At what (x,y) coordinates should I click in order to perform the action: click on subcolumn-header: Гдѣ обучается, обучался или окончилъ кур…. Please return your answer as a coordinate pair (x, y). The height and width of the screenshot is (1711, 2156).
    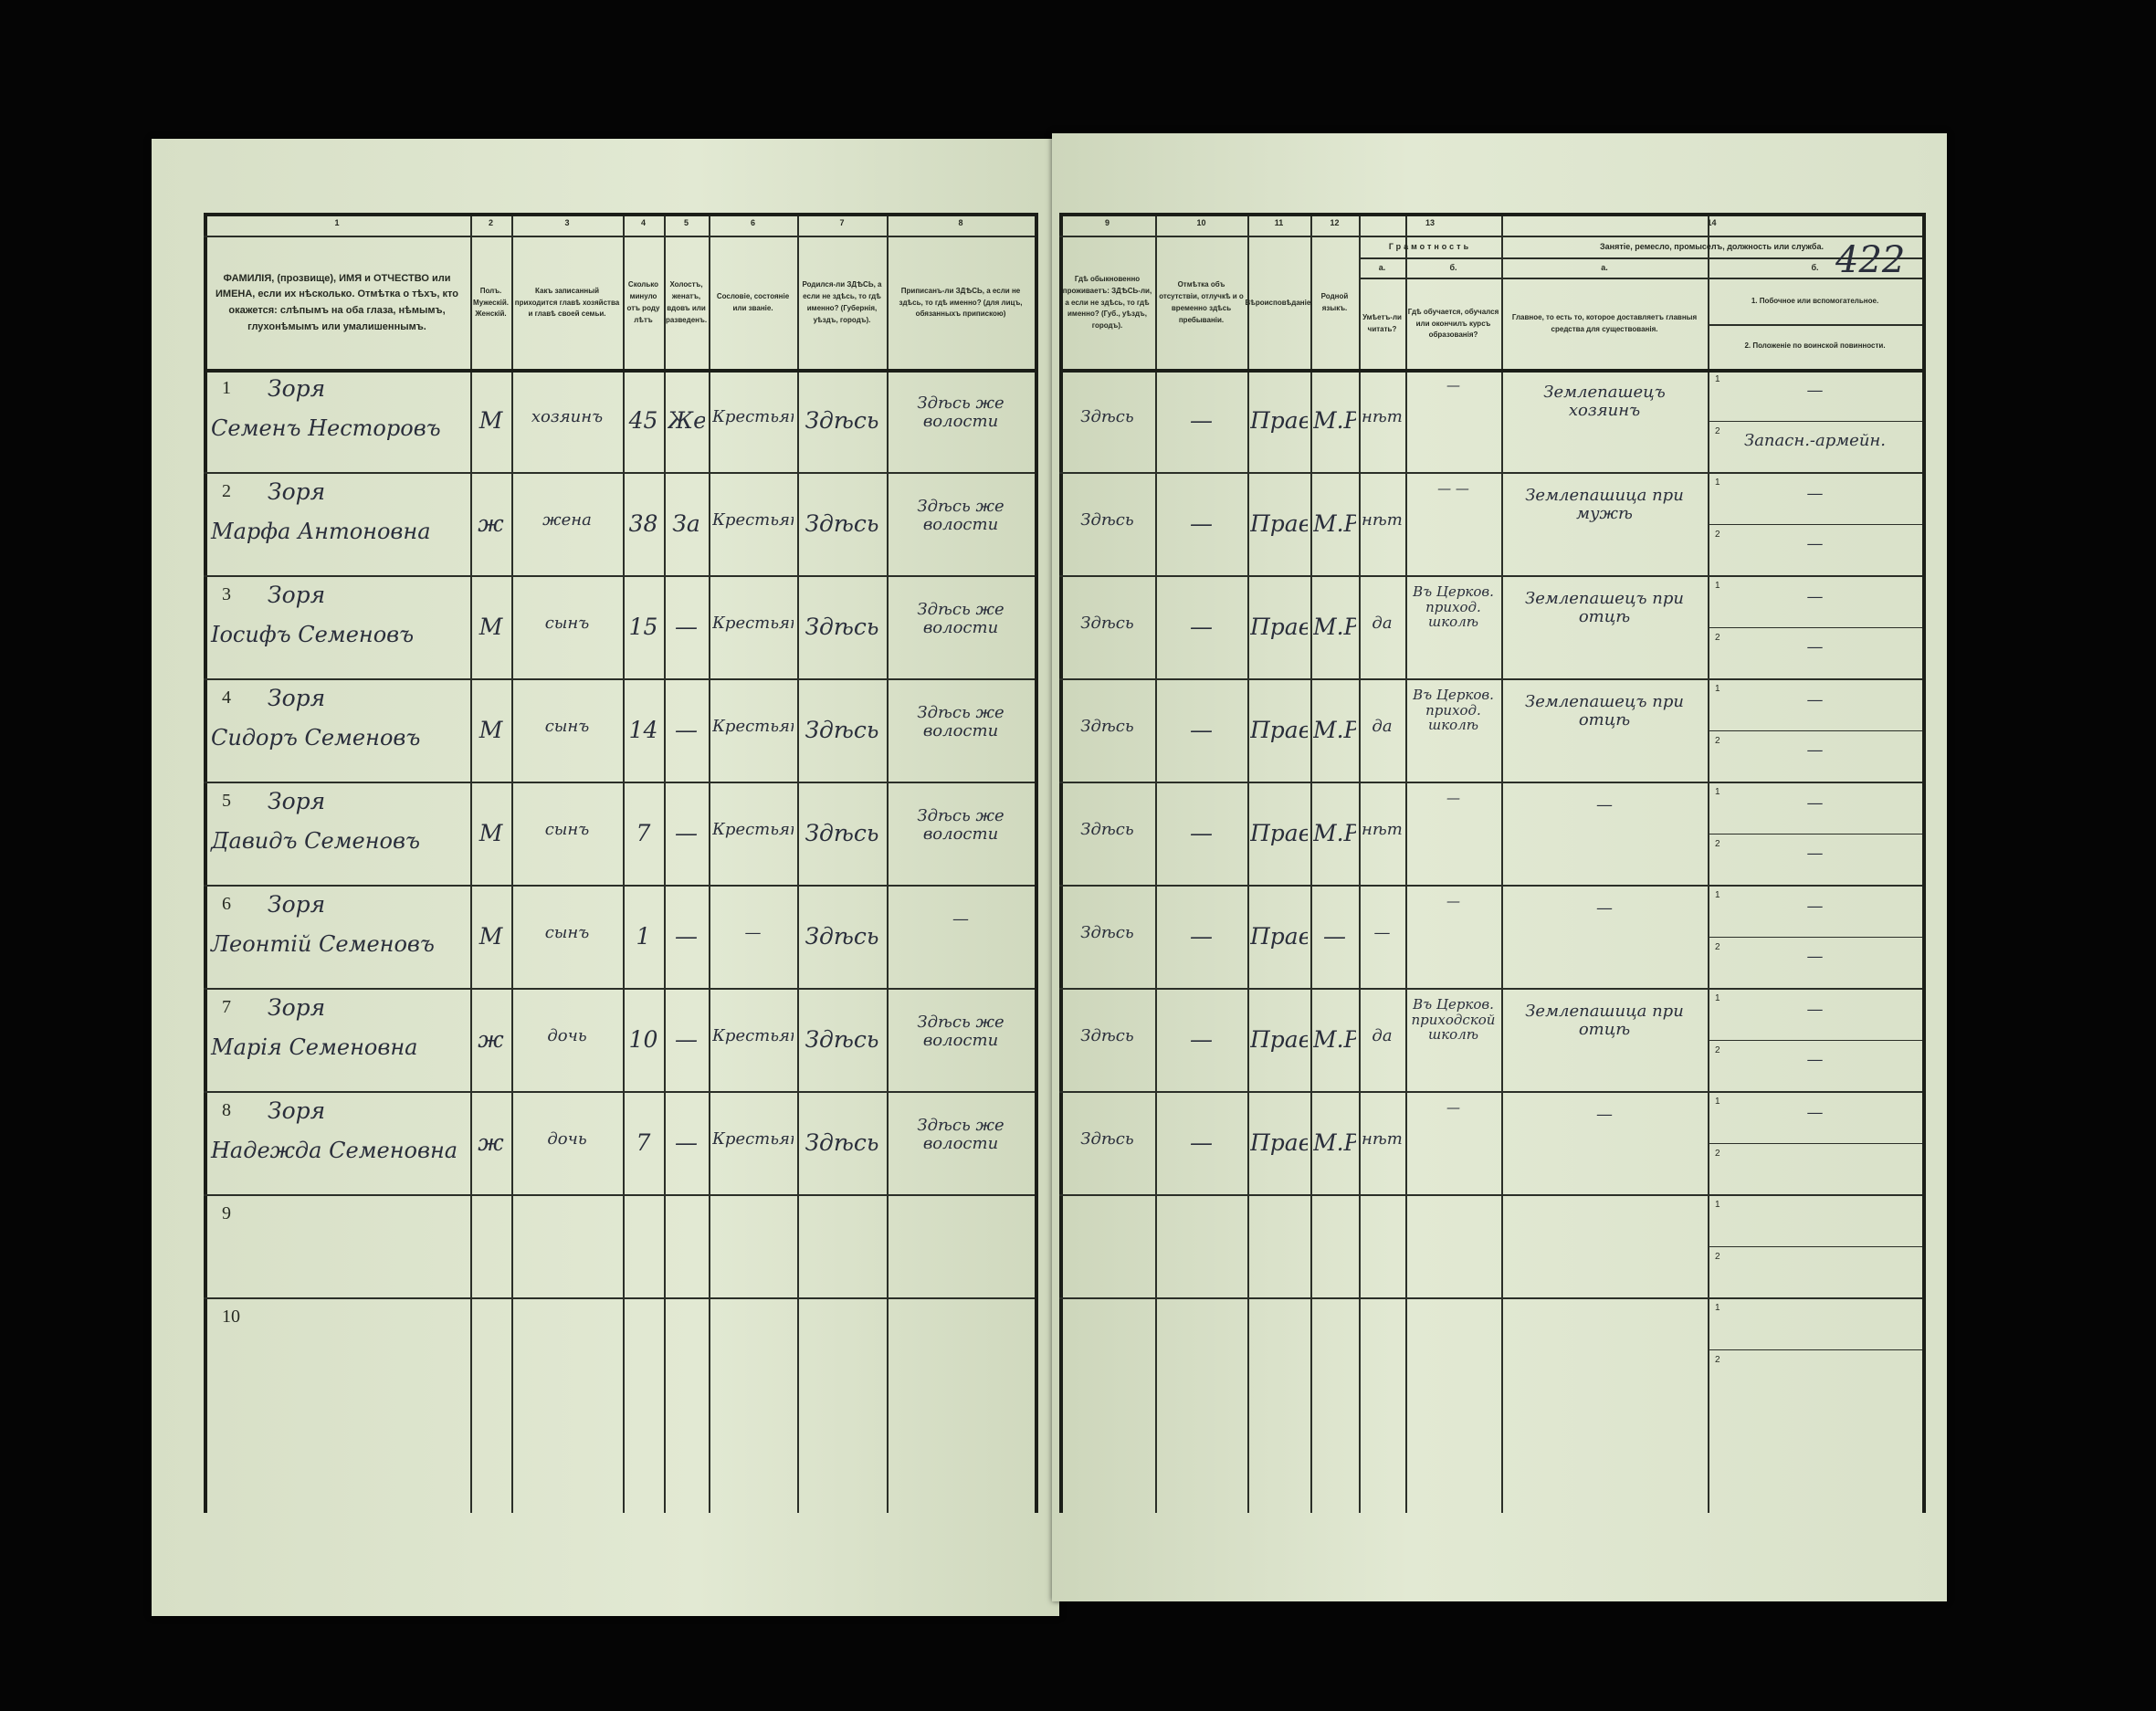
    Looking at the image, I should click on (1453, 324).